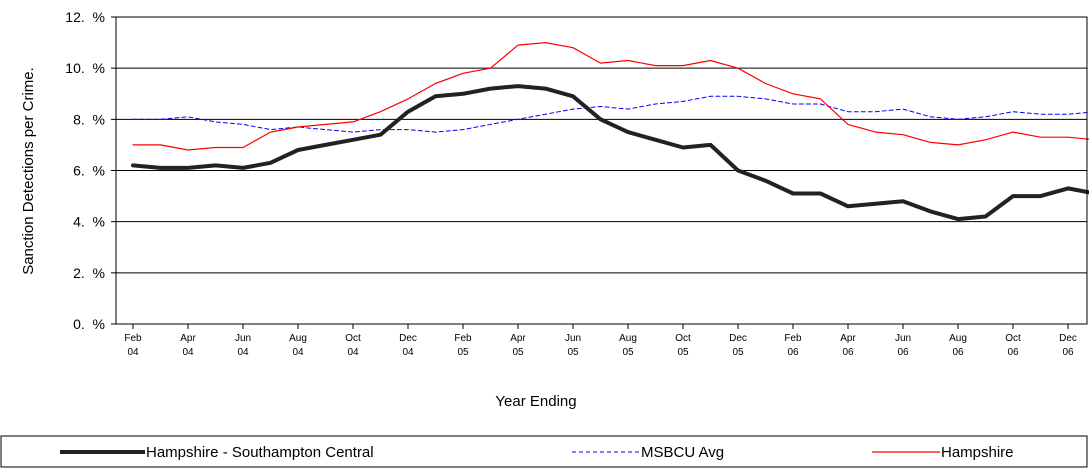  What do you see at coordinates (89, 222) in the screenshot?
I see `y-tick-label: 4. %` at bounding box center [89, 222].